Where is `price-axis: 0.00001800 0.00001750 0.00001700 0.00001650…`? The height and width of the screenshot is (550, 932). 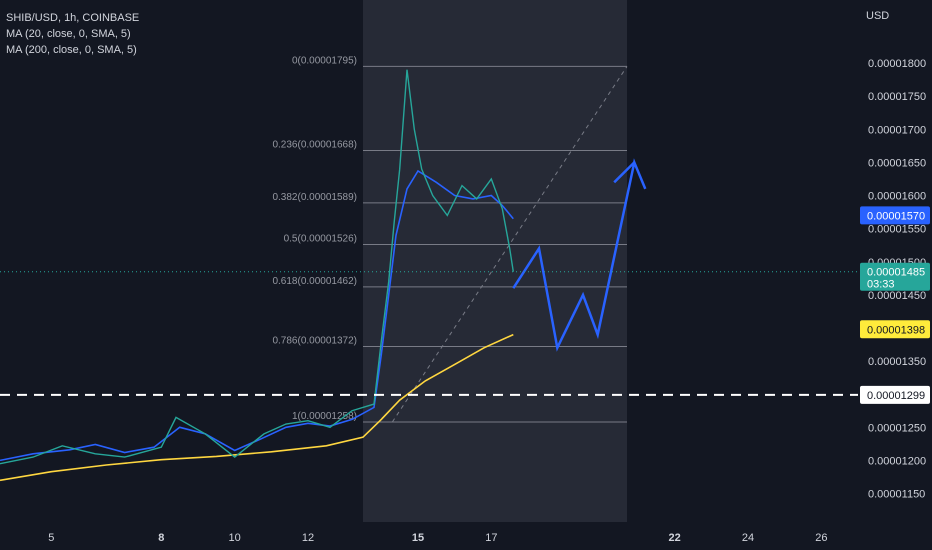
price-axis: 0.00001800 0.00001750 0.00001700 0.00001650… is located at coordinates (895, 279).